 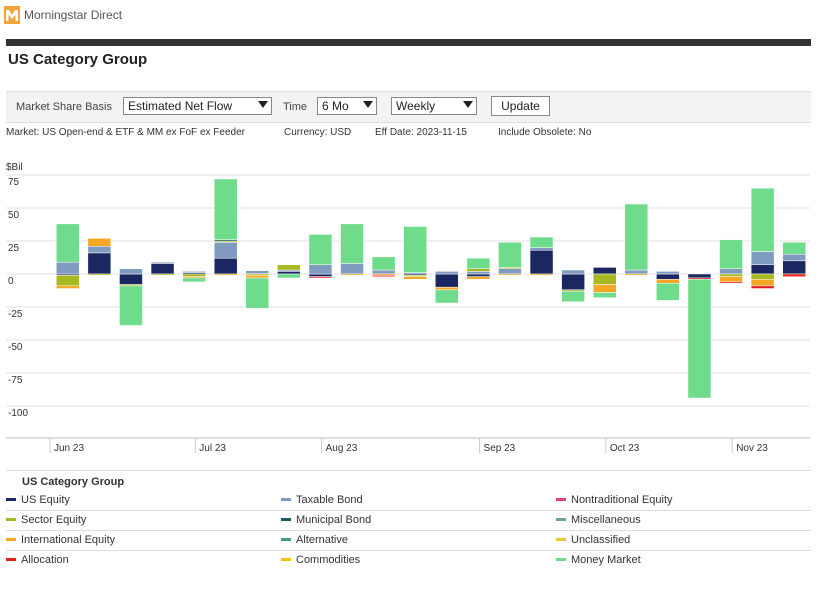 What do you see at coordinates (606, 560) in the screenshot?
I see `legend-label: Money Market` at bounding box center [606, 560].